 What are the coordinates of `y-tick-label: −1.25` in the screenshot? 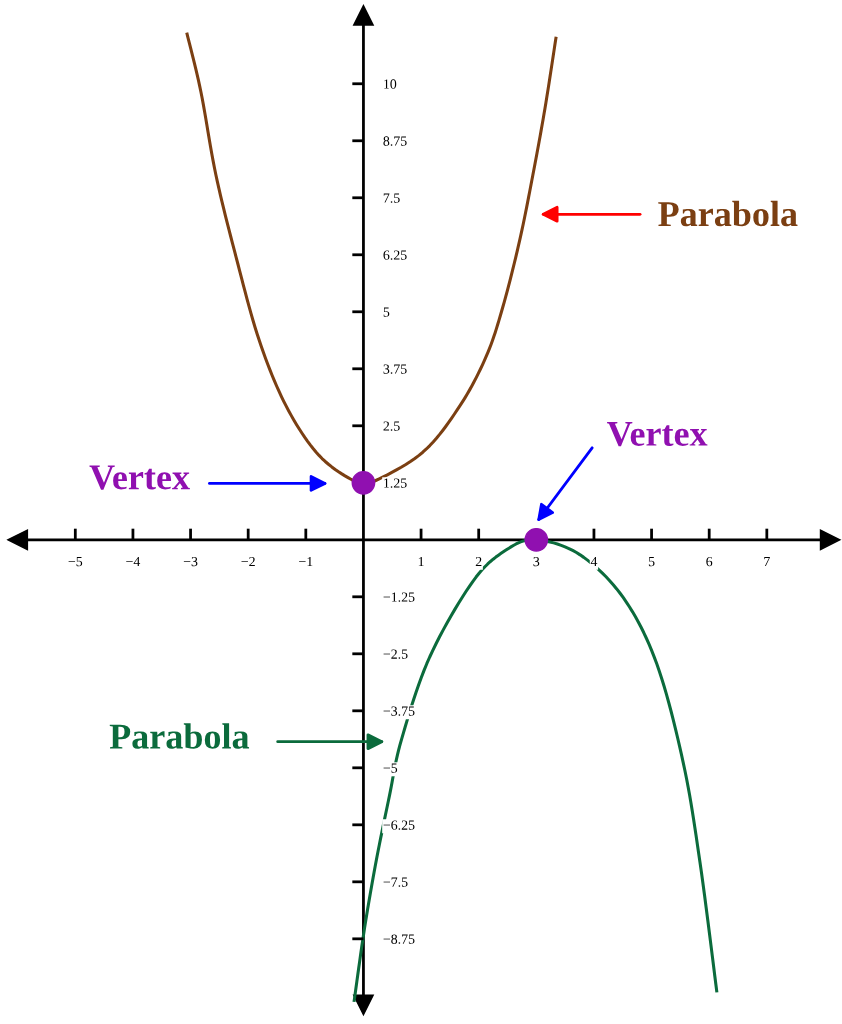 It's located at (399, 597).